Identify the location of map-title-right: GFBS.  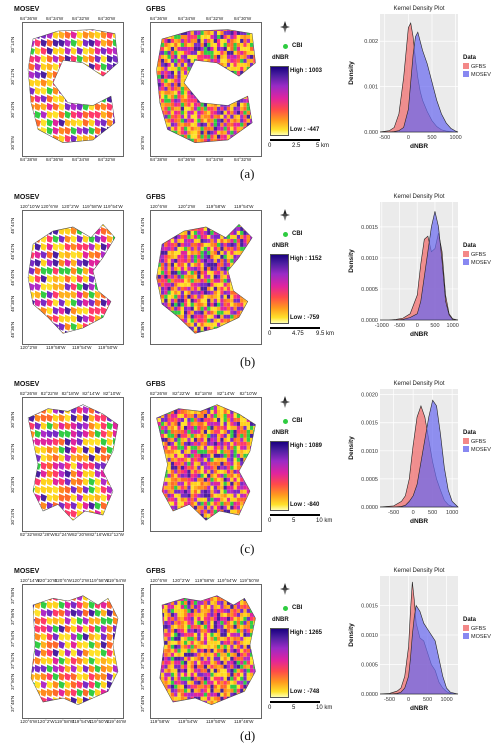
(156, 9).